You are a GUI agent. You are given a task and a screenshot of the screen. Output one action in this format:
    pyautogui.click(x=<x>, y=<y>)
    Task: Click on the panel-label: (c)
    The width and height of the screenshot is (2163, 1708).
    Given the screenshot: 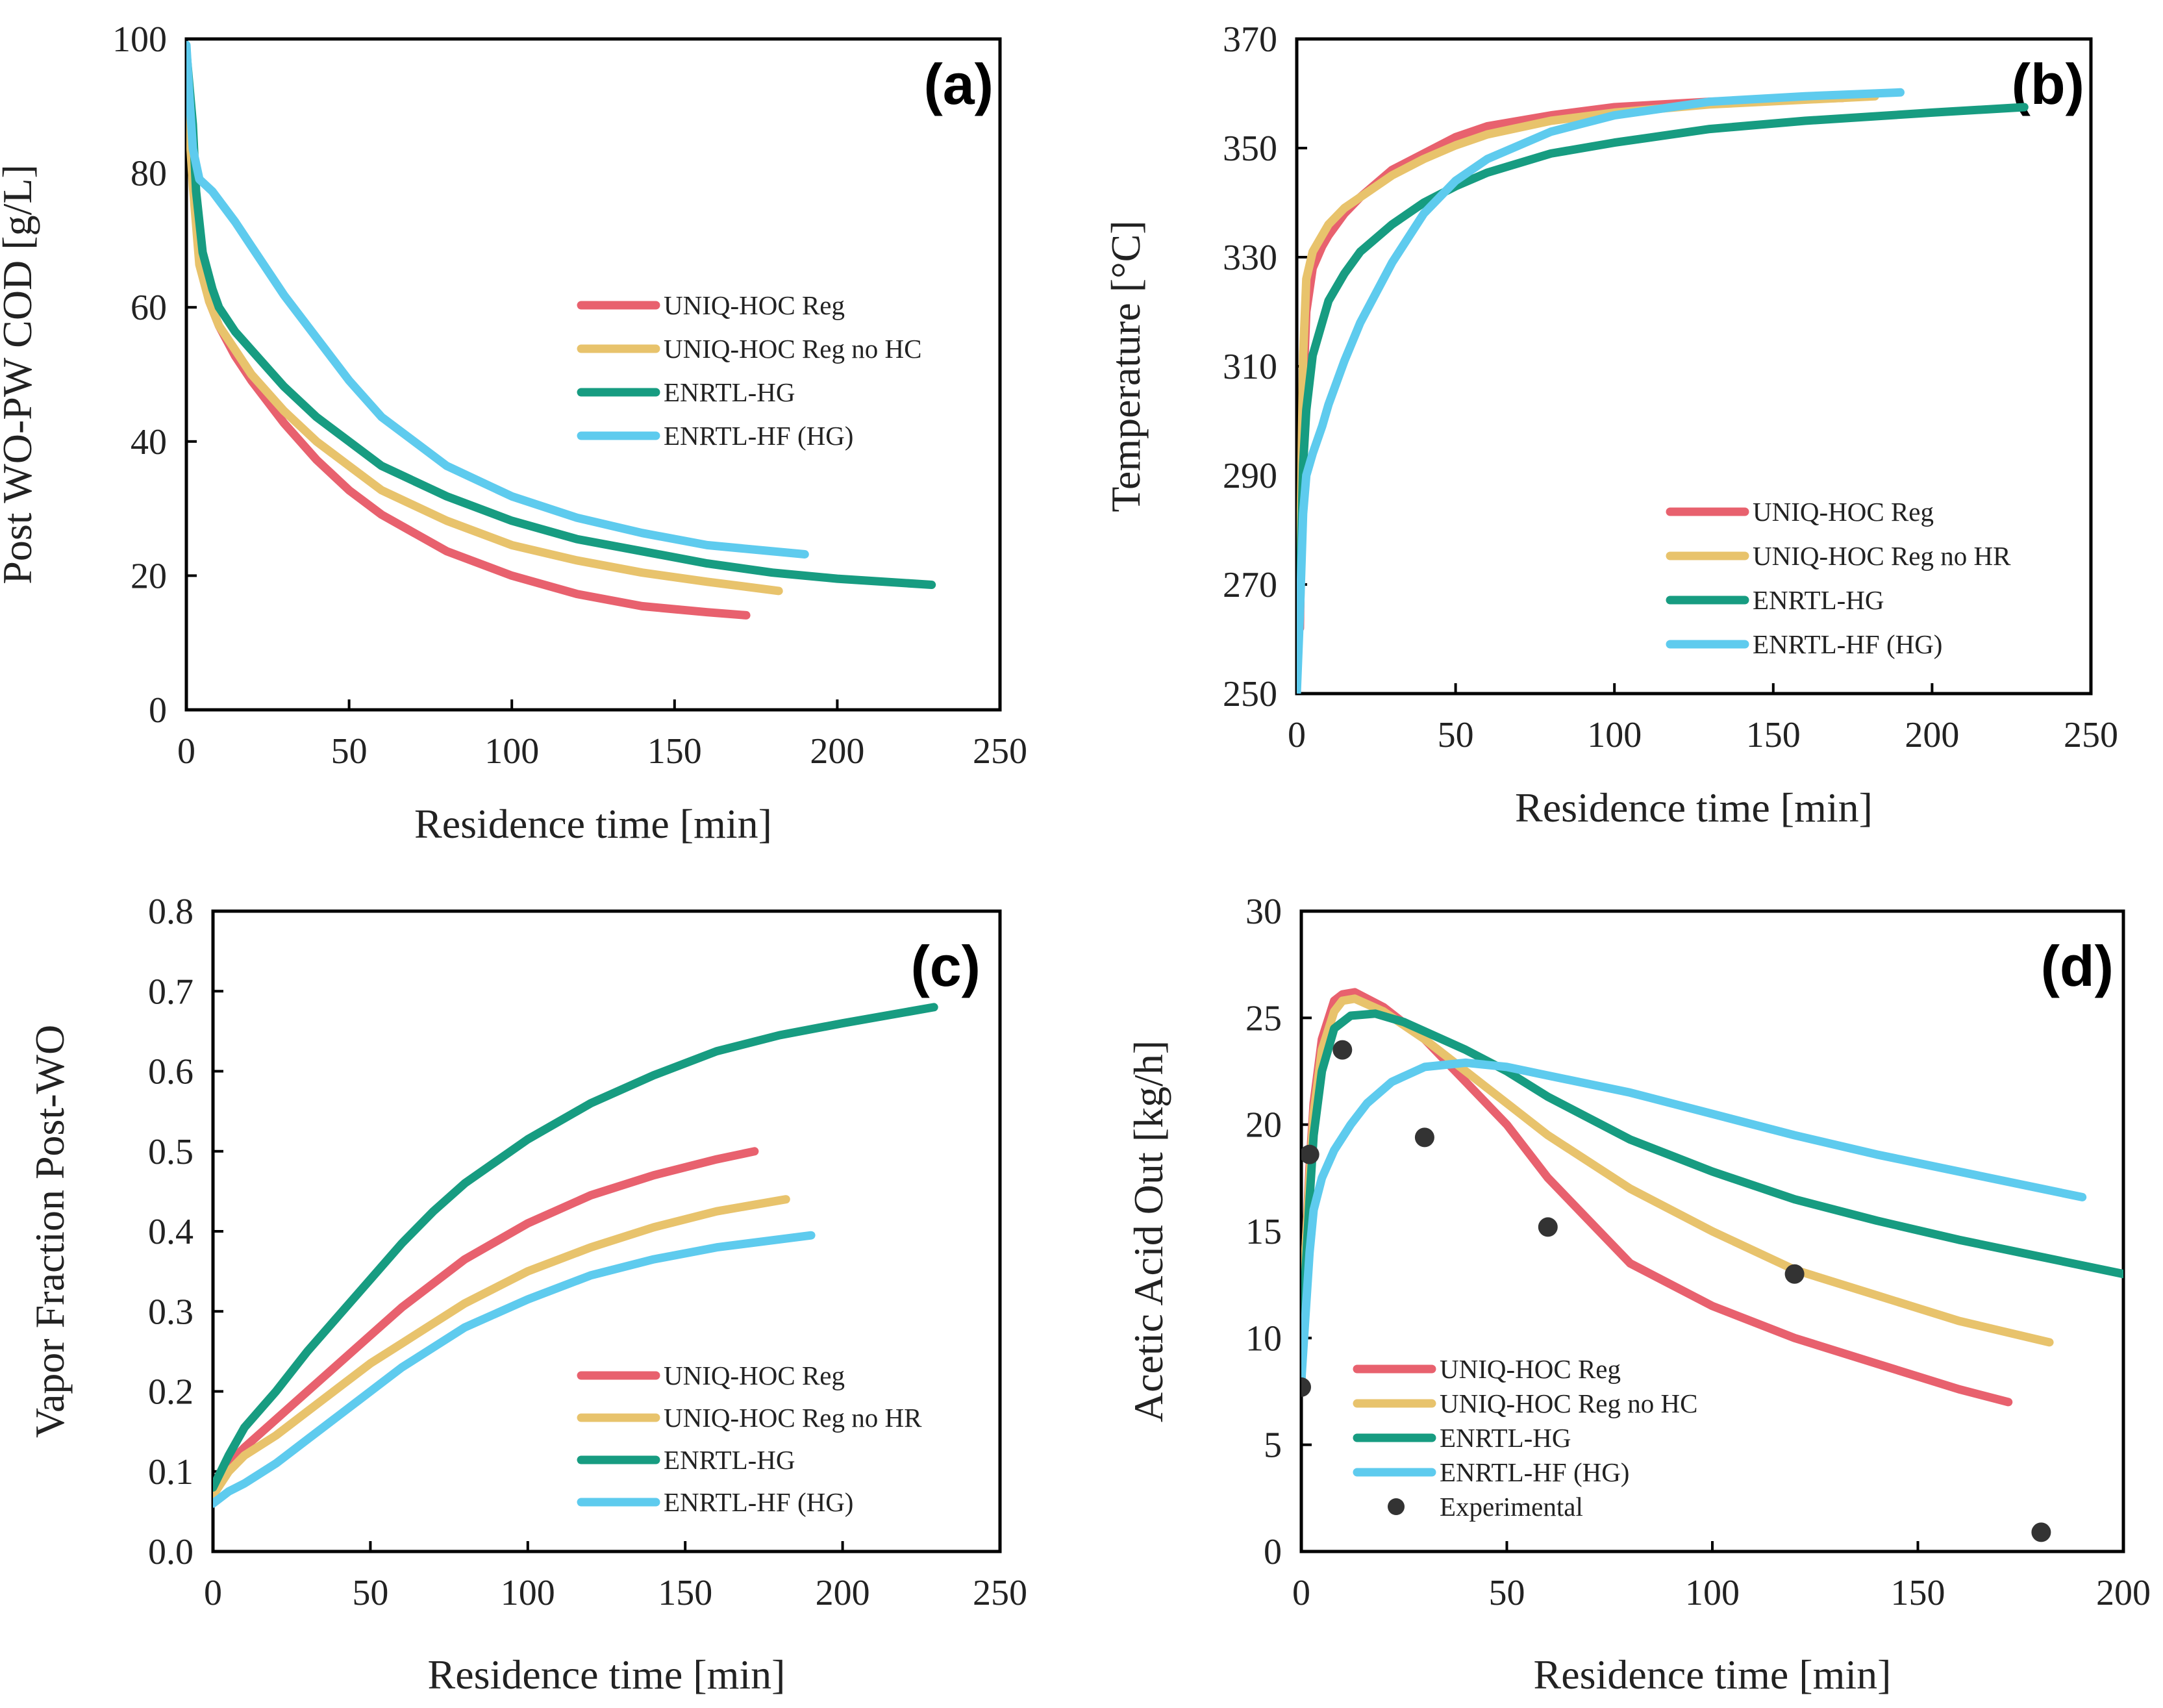 What is the action you would take?
    pyautogui.click(x=945, y=966)
    